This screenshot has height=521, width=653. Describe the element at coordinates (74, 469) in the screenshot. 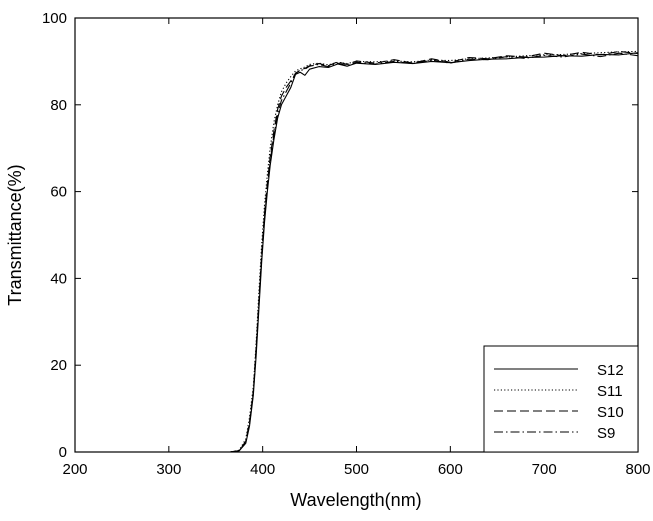

I see `x-tick-label: 200` at that location.